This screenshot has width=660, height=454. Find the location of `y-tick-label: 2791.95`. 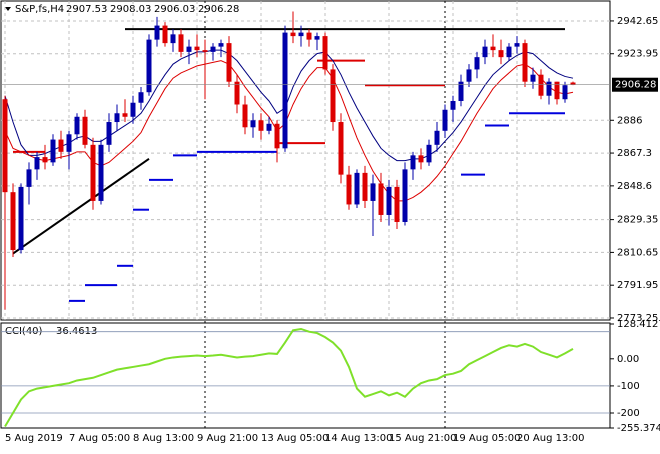

y-tick-label: 2791.95 is located at coordinates (637, 285).